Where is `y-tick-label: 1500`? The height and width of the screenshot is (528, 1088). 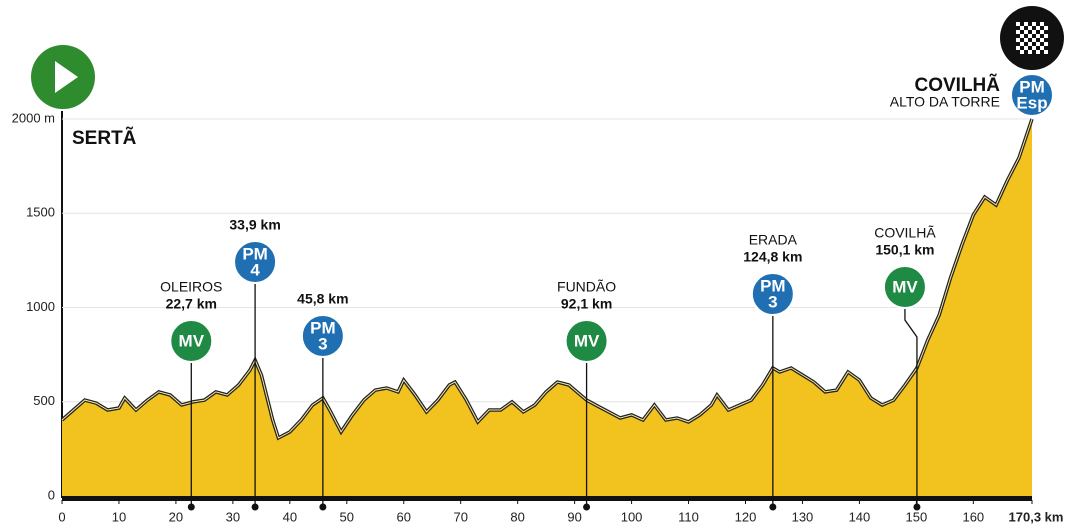 y-tick-label: 1500 is located at coordinates (40, 212).